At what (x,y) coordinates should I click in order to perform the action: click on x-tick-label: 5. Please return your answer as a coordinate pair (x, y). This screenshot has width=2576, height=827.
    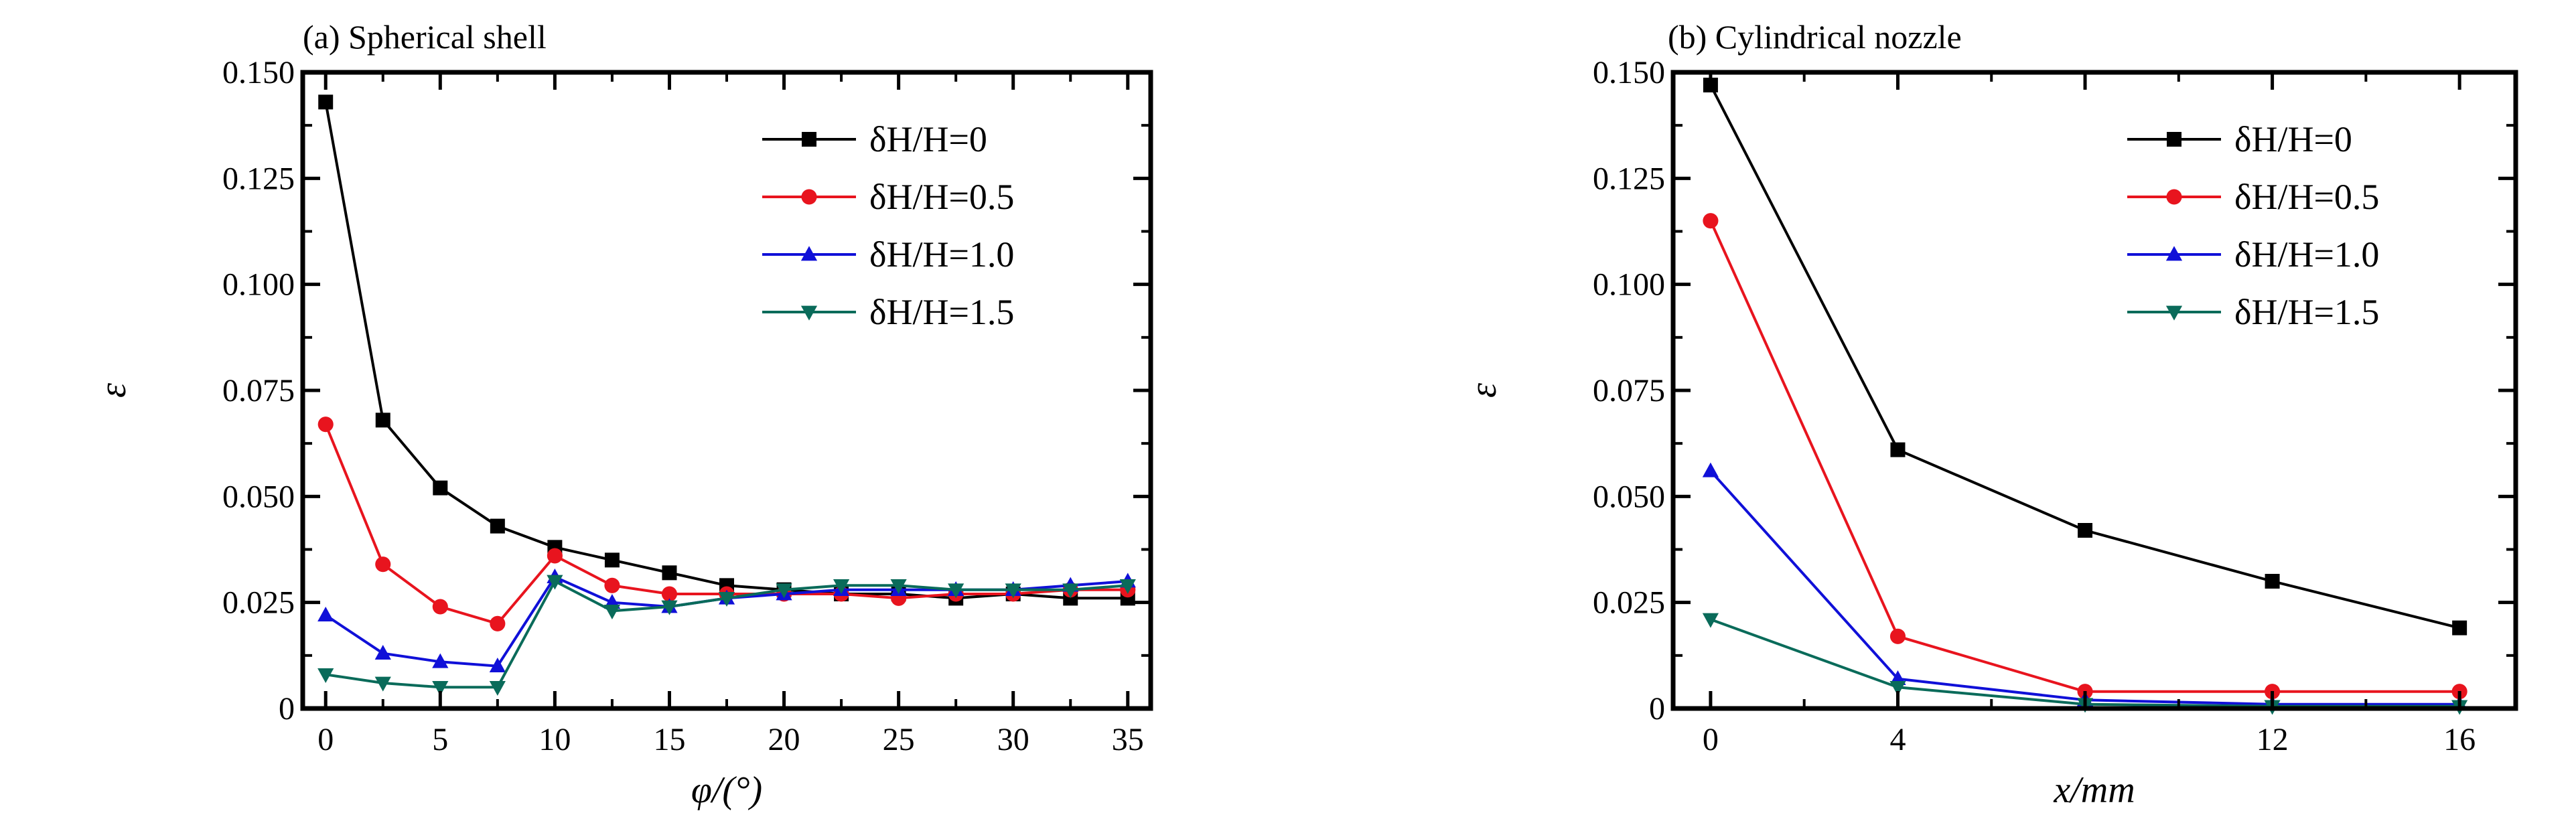
    Looking at the image, I should click on (440, 739).